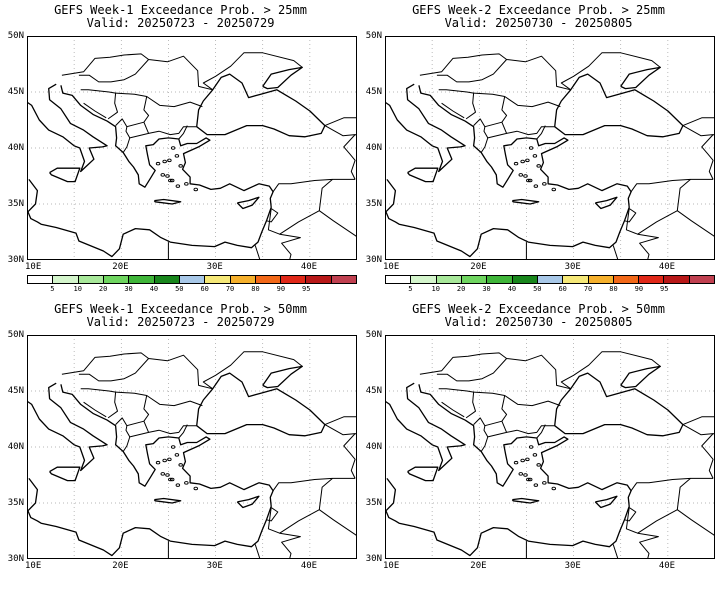 The image size is (722, 598). Describe the element at coordinates (120, 566) in the screenshot. I see `lon-tick-label: 20E` at that location.